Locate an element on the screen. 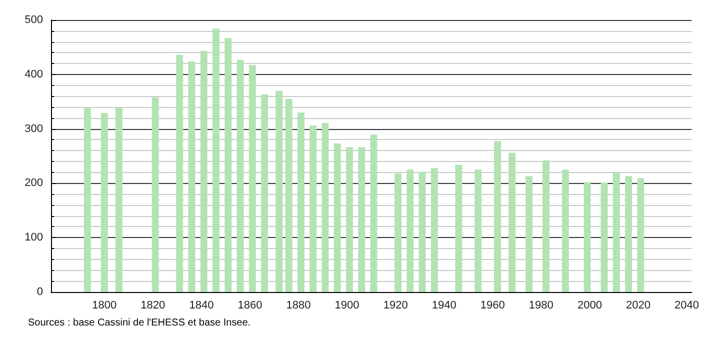  x-tick-label: 1880 is located at coordinates (298, 306).